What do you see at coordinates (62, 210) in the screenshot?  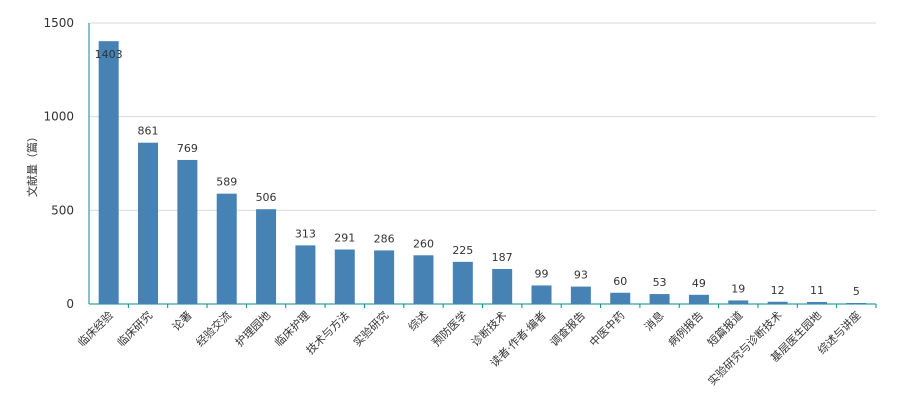 I see `y-tick-label: 500` at bounding box center [62, 210].